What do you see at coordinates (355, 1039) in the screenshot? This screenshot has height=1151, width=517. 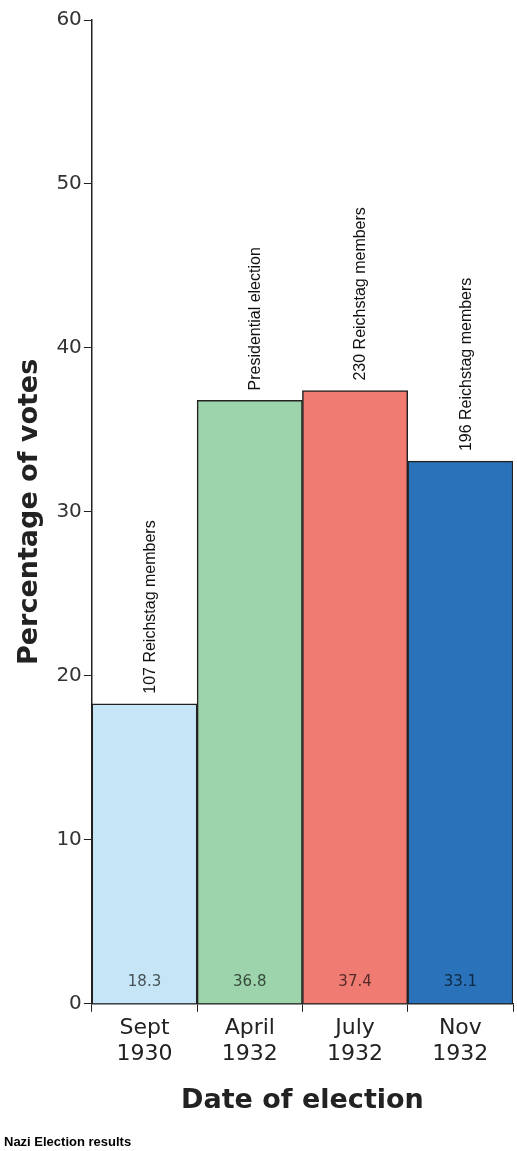 I see `x-tick-label: July 1932` at bounding box center [355, 1039].